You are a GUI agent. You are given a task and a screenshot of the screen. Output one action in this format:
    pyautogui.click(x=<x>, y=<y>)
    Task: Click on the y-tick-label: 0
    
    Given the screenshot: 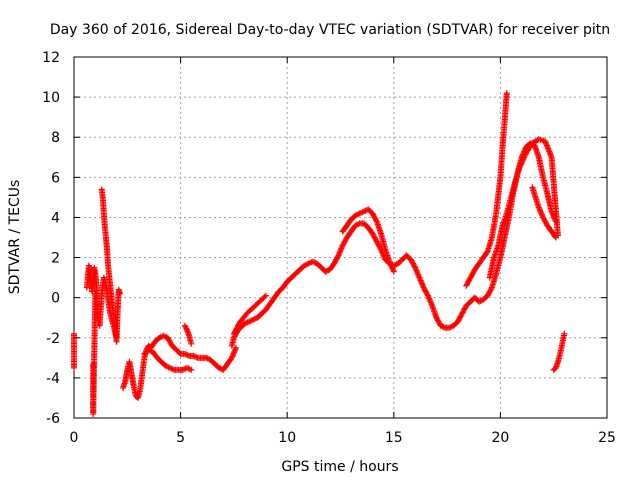 What is the action you would take?
    pyautogui.click(x=55, y=299)
    